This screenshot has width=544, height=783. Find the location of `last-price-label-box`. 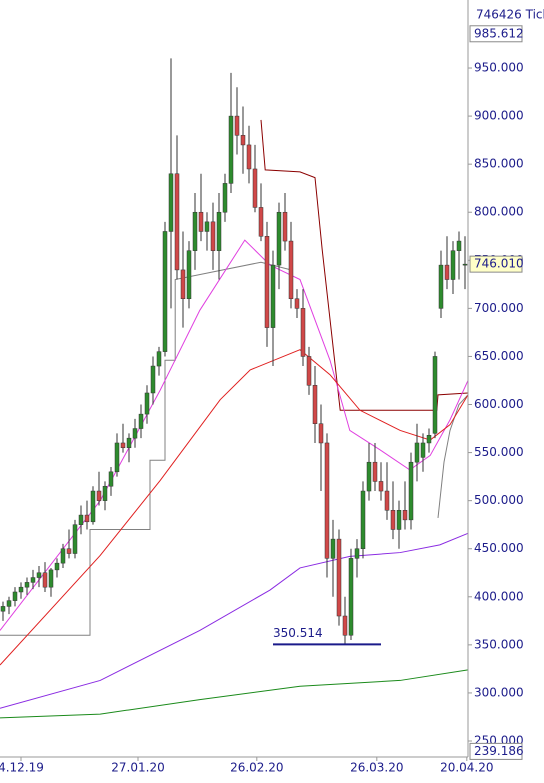

last-price-label-box is located at coordinates (496, 264).